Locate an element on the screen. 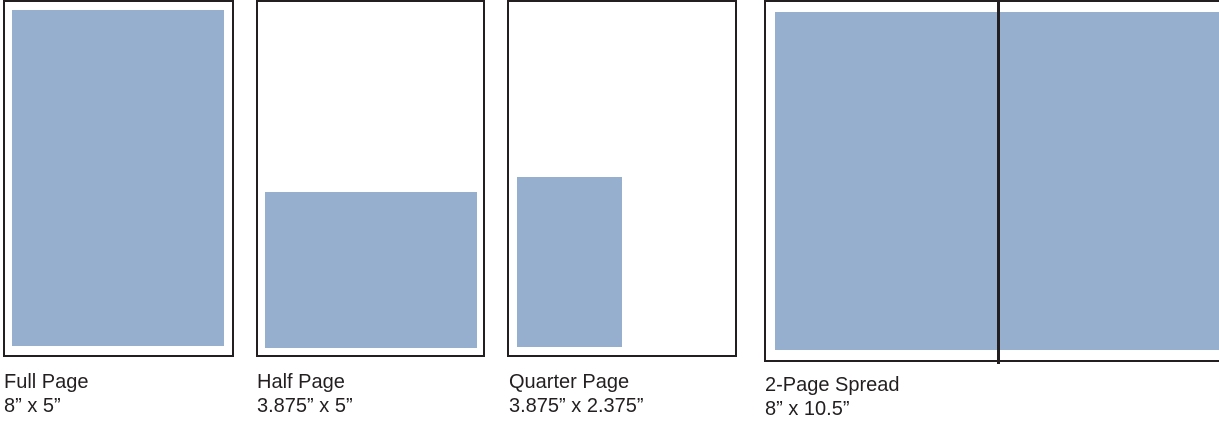  full-page-caption: Full Page 8” x 5” is located at coordinates (46, 394).